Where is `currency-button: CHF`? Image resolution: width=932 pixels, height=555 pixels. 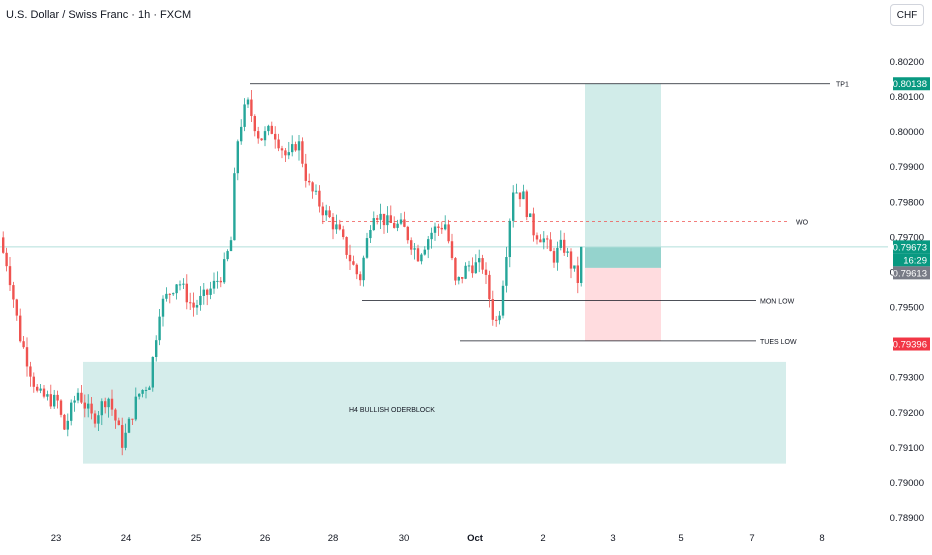
currency-button: CHF is located at coordinates (907, 15).